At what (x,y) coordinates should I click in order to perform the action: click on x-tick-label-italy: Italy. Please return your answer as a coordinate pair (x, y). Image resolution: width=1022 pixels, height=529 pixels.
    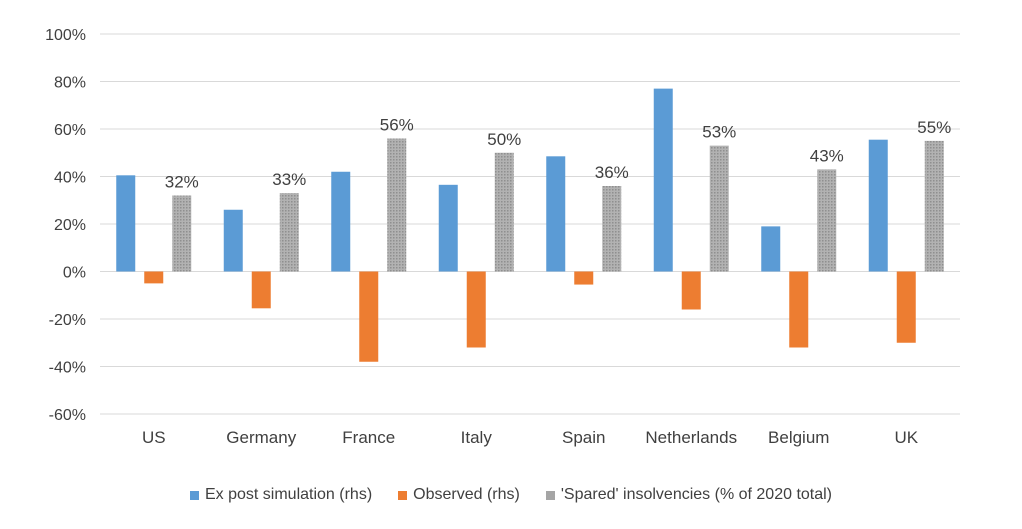
    Looking at the image, I should click on (477, 437).